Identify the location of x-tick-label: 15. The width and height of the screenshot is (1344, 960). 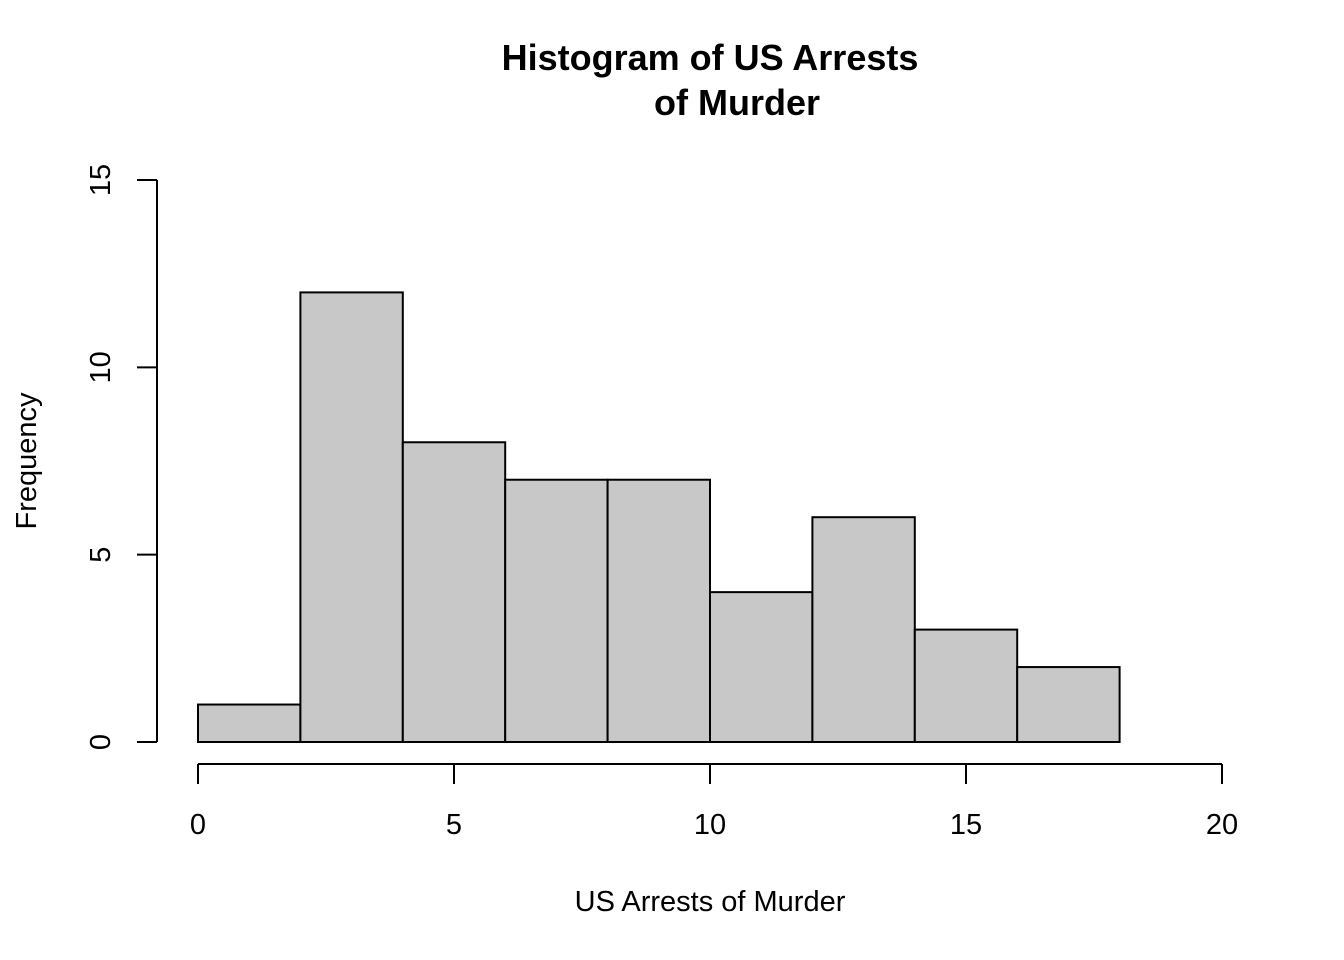
(966, 825).